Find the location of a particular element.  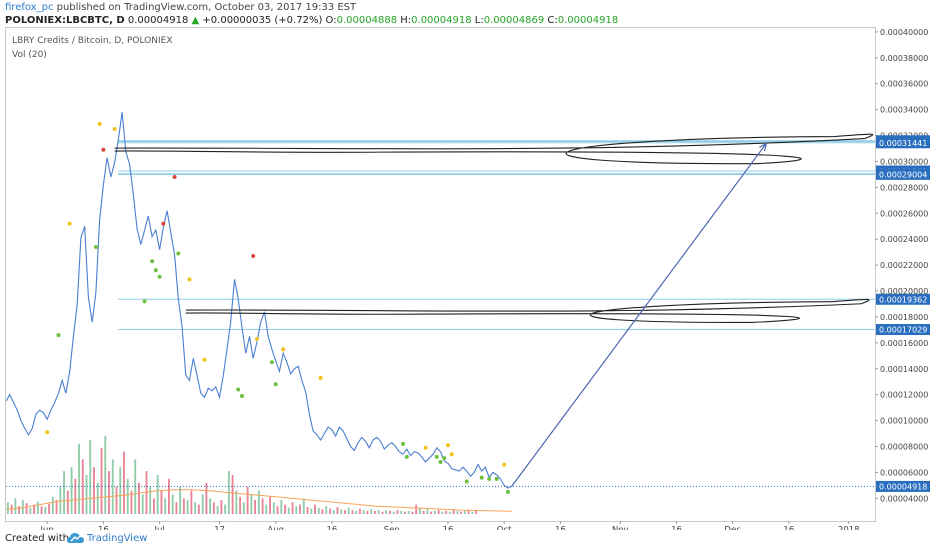

chart-legend-title: LBRY Credits / Bitcoin, D, POLONIEX is located at coordinates (92, 41).